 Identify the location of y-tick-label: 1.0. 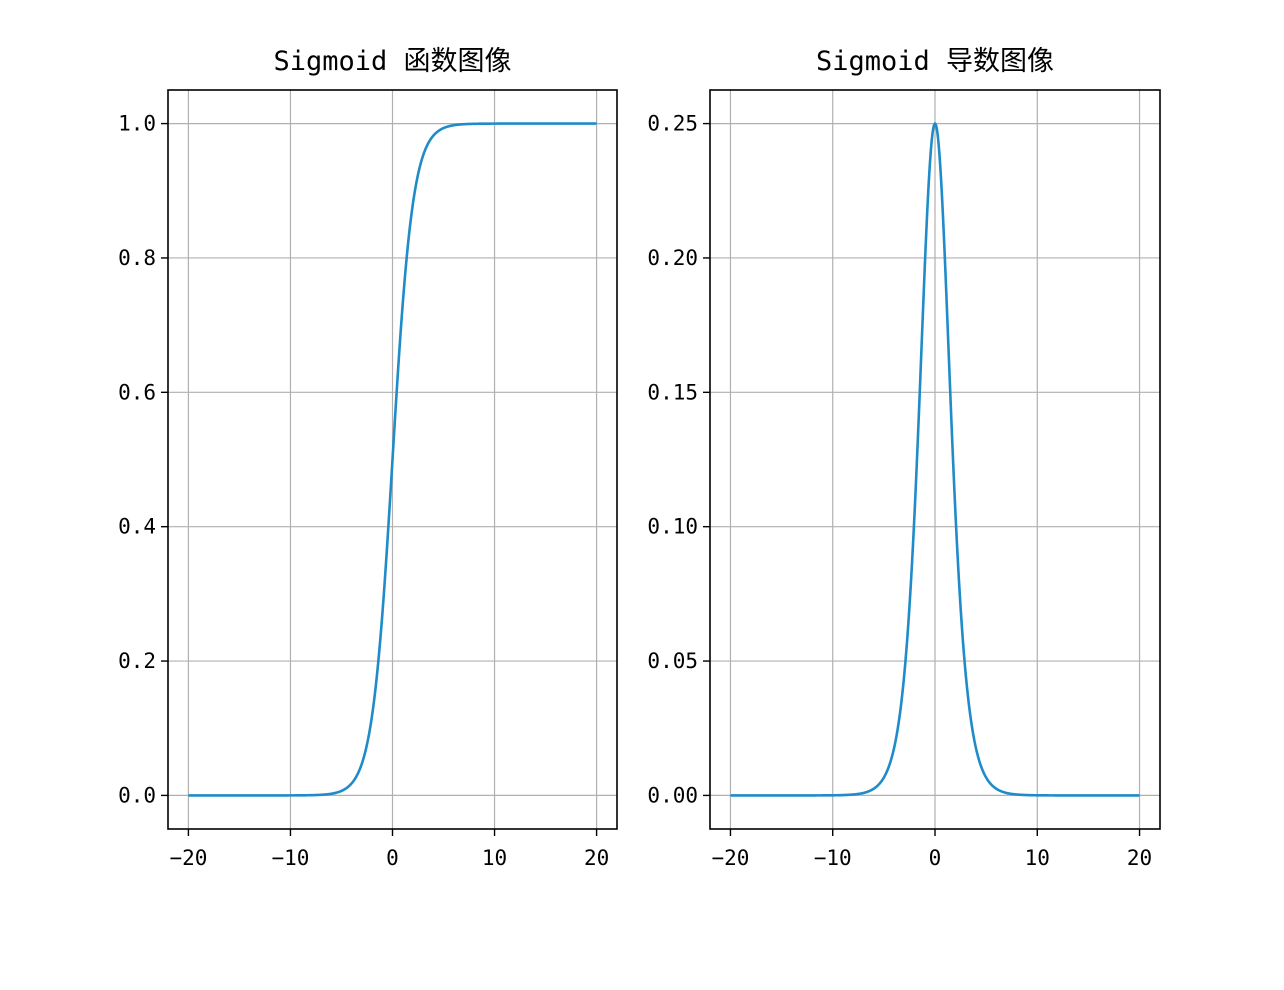
(137, 124).